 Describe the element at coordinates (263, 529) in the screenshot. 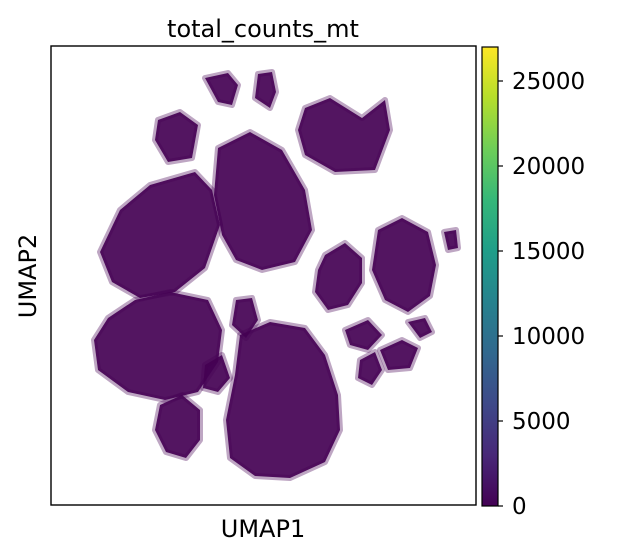

I see `x-axis-label: UMAP1` at that location.